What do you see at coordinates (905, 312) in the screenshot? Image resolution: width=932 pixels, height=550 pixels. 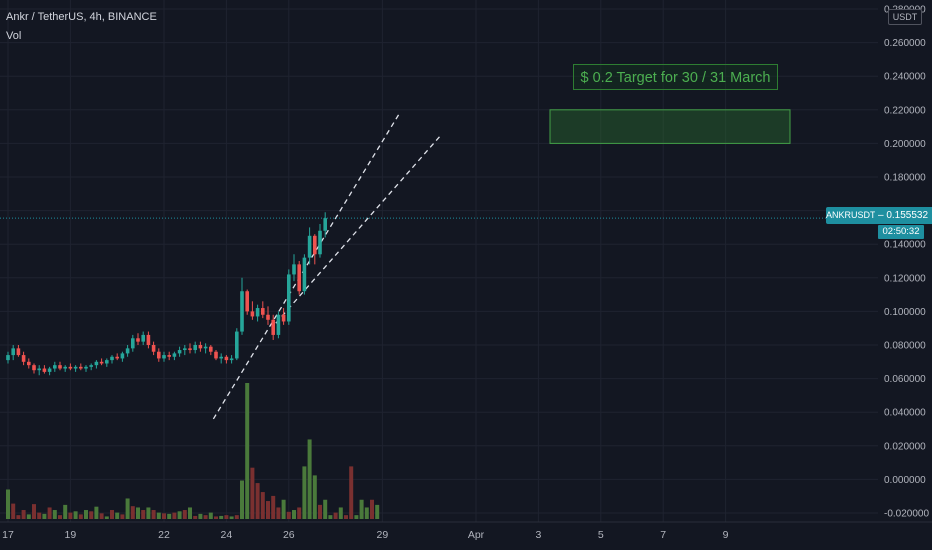 I see `price-axis-label: 0.100000` at bounding box center [905, 312].